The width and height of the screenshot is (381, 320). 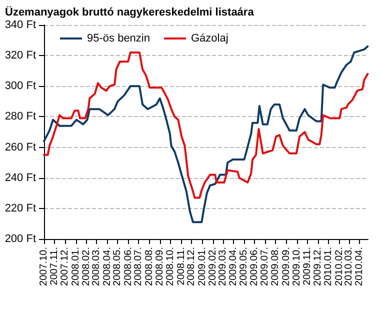 What do you see at coordinates (86, 266) in the screenshot?
I see `x-tick-label: 2008.02.` at bounding box center [86, 266].